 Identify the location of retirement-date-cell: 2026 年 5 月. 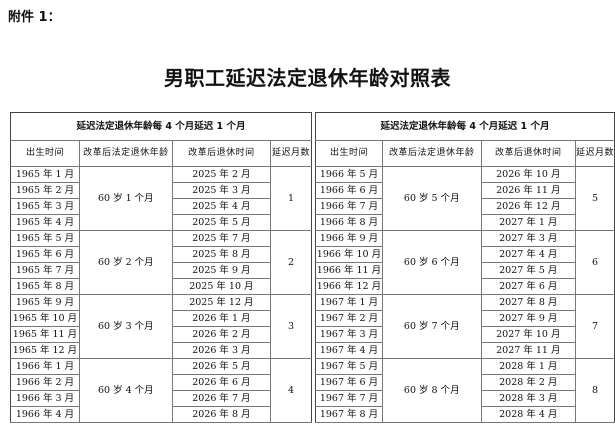
(221, 366).